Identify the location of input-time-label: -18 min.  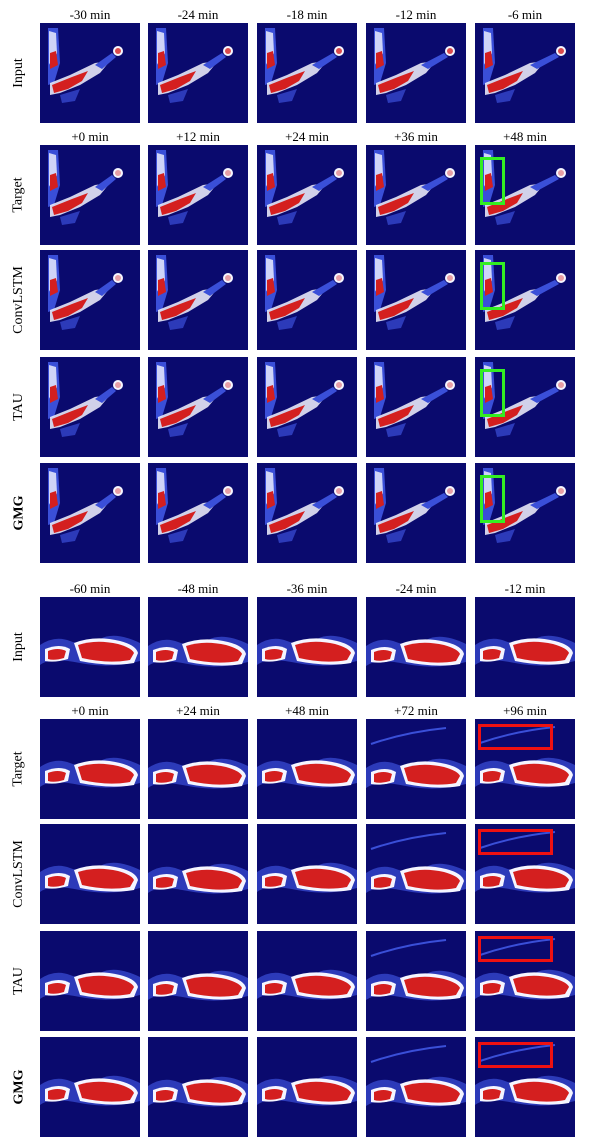
(307, 14).